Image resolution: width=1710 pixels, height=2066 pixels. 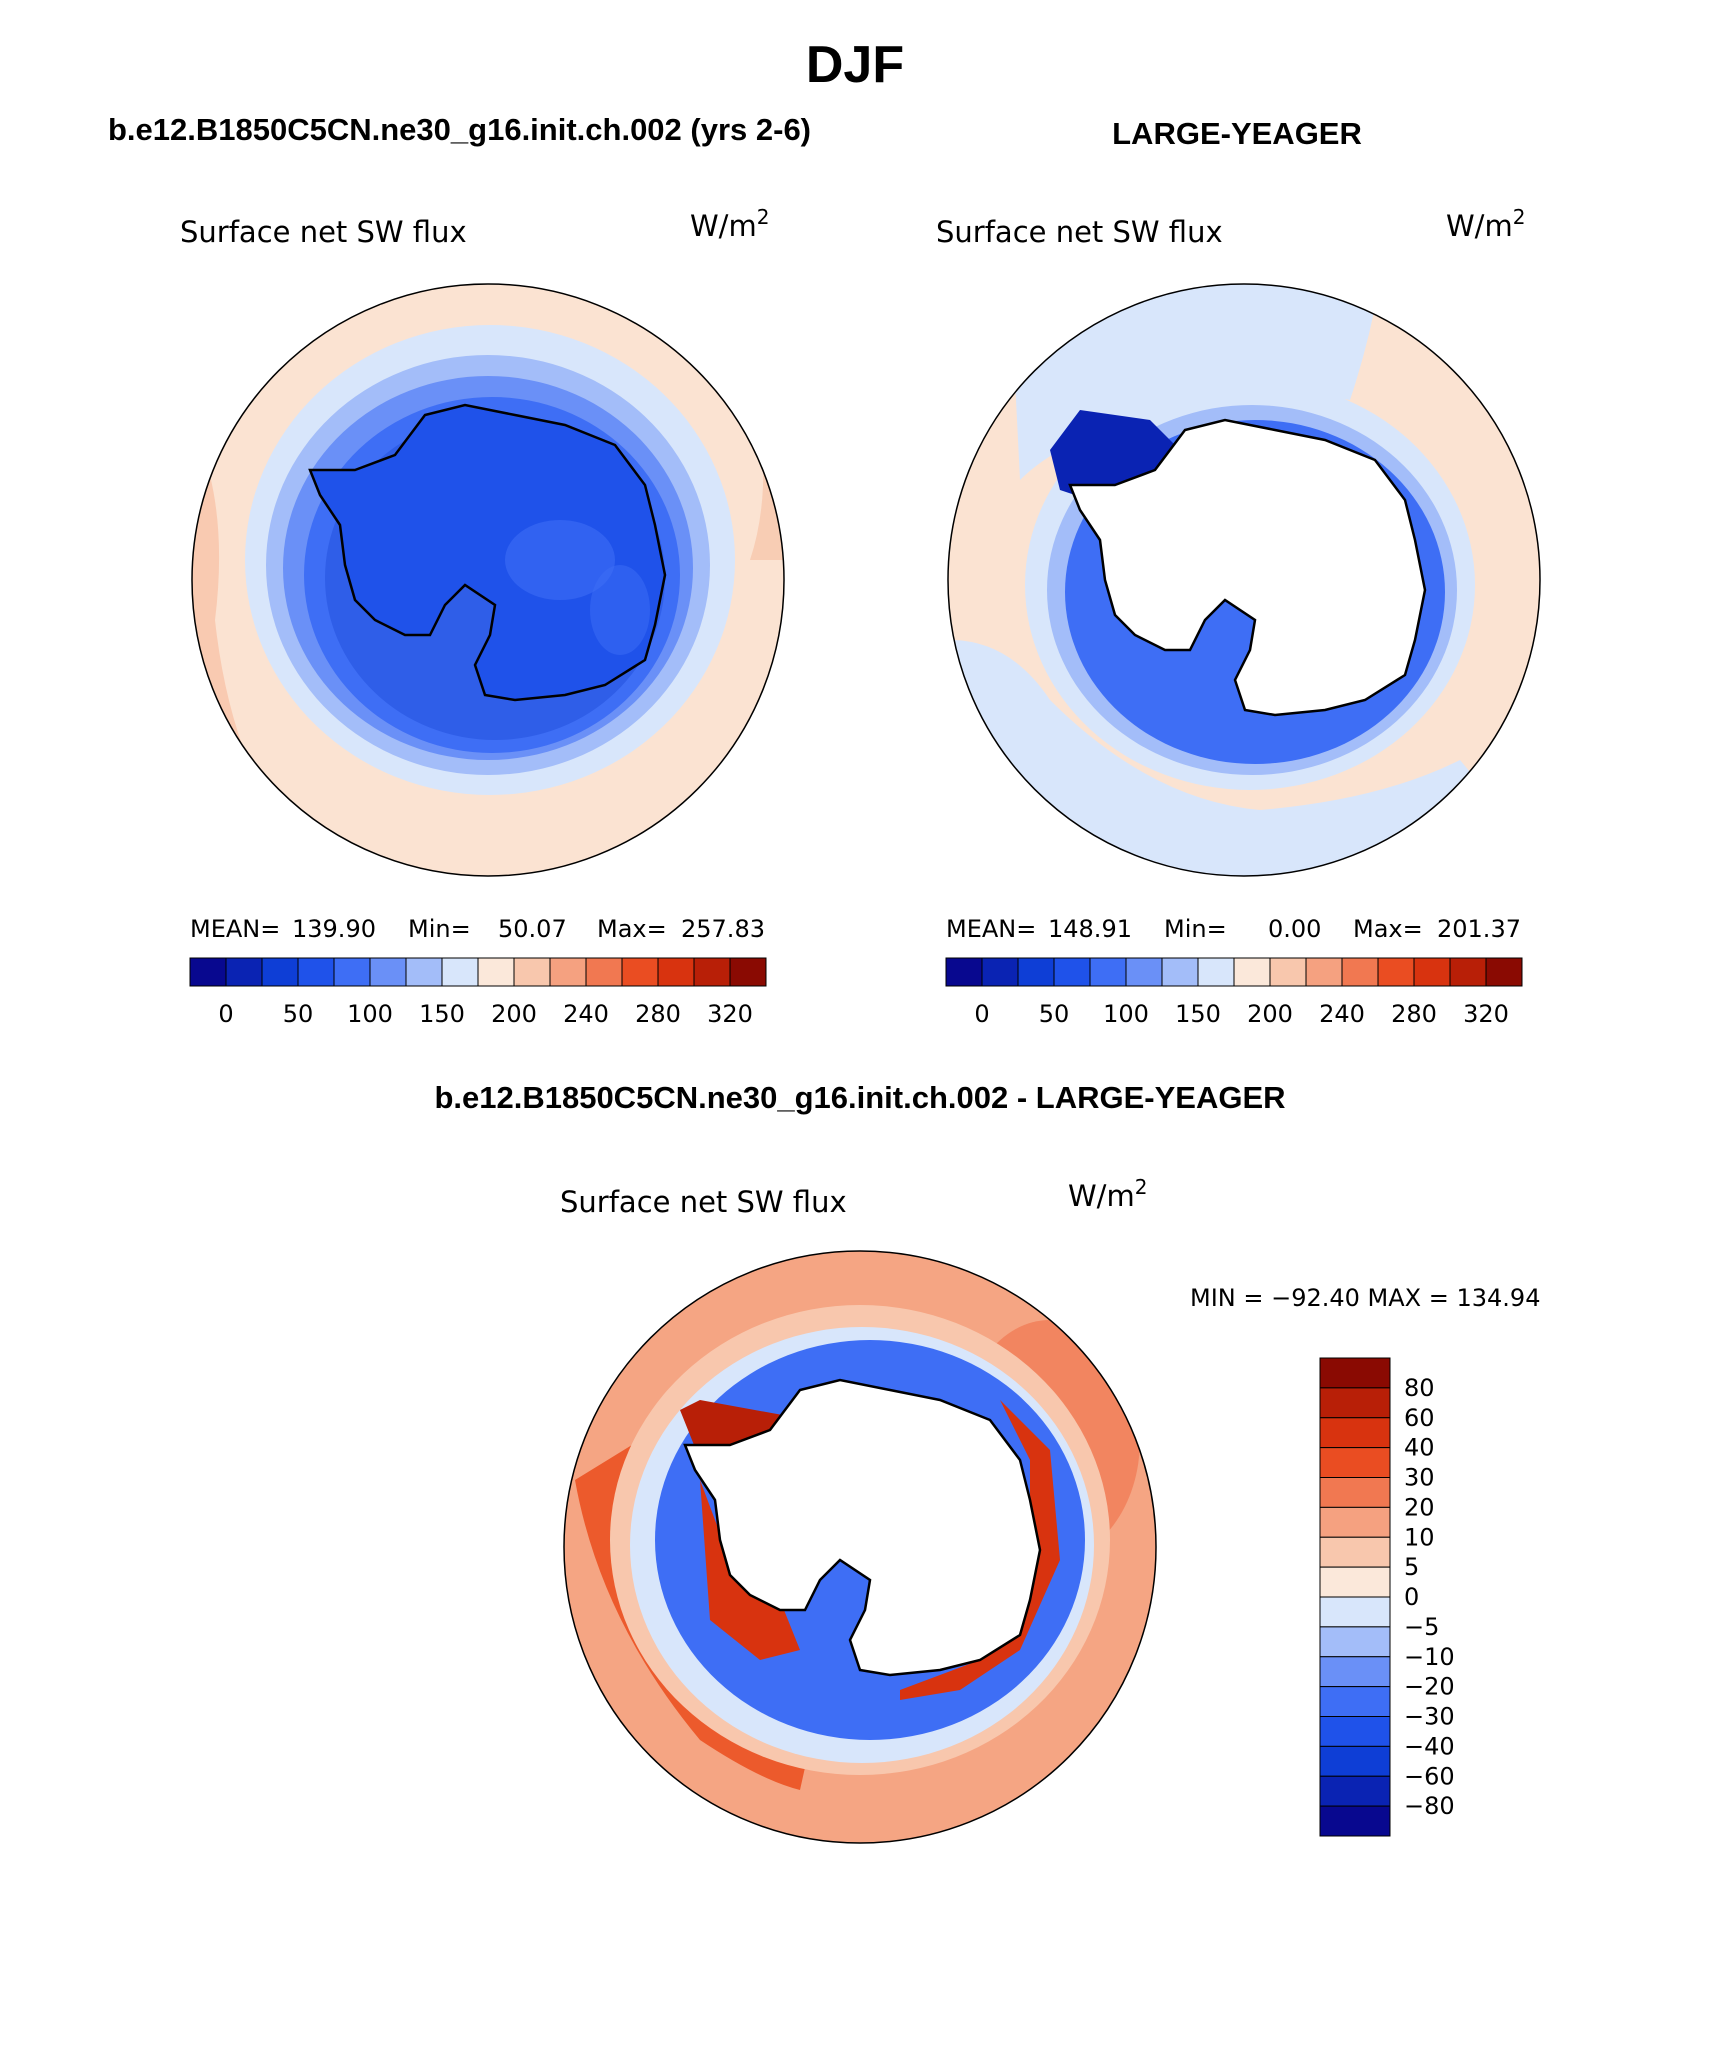 What do you see at coordinates (1233, 929) in the screenshot?
I see `panel-right-stats: MEAN= 148.91 Min= 0.00 Max= 201.37` at bounding box center [1233, 929].